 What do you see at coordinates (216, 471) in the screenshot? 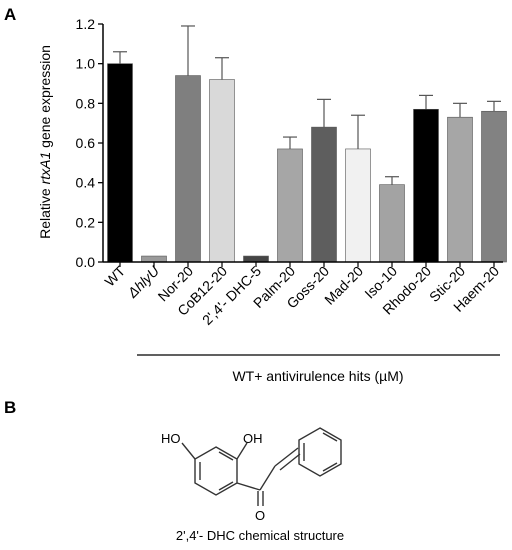
I see `left-aromatic-ring` at bounding box center [216, 471].